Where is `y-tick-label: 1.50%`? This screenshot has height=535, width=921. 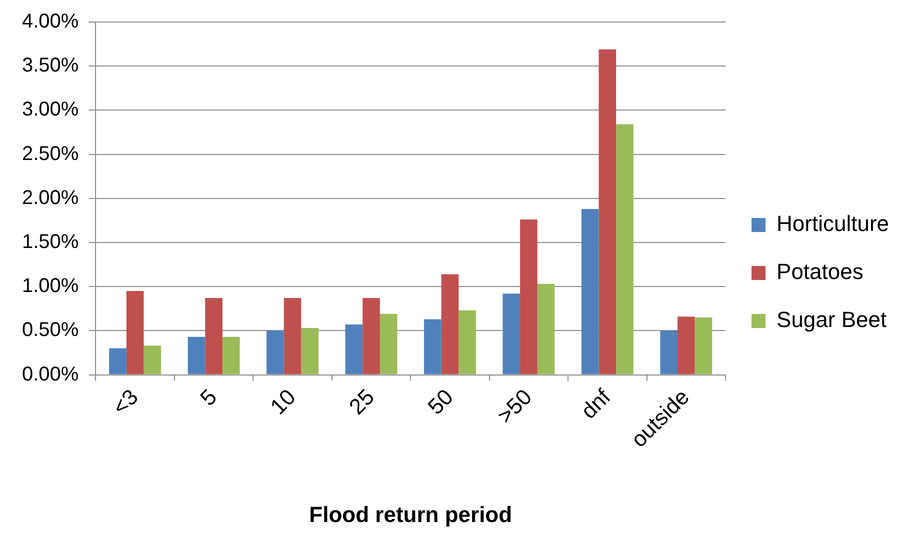
y-tick-label: 1.50% is located at coordinates (50, 241).